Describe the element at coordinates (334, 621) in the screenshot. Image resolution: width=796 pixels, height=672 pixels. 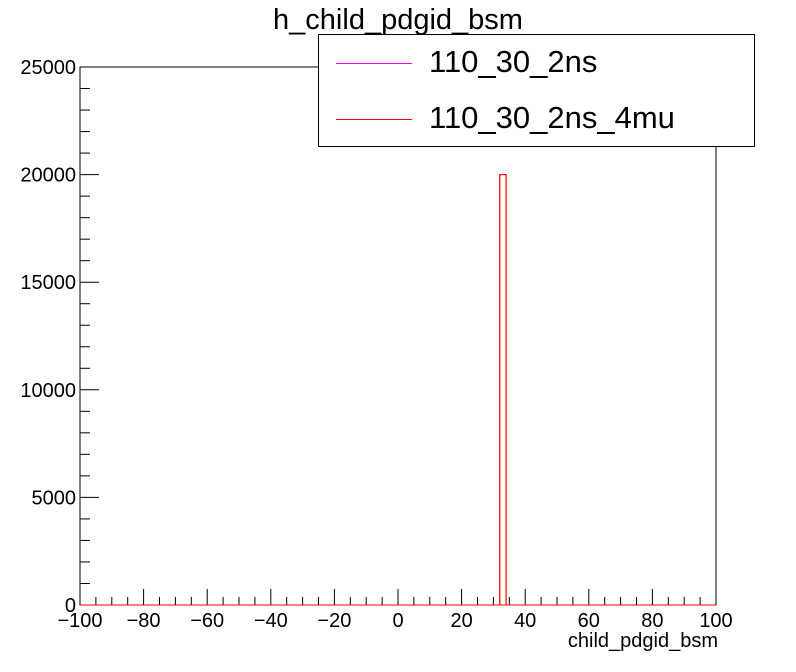
I see `x-tick-label: −20` at that location.